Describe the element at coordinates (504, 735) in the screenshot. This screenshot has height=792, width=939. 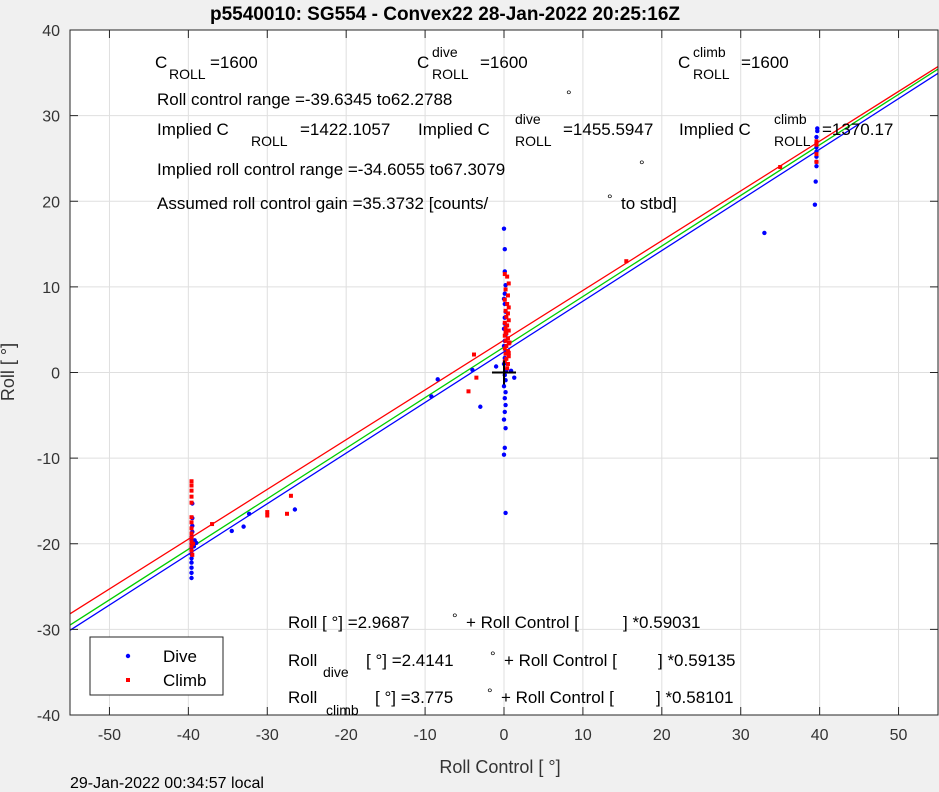
I see `x-tick-label: 0` at that location.